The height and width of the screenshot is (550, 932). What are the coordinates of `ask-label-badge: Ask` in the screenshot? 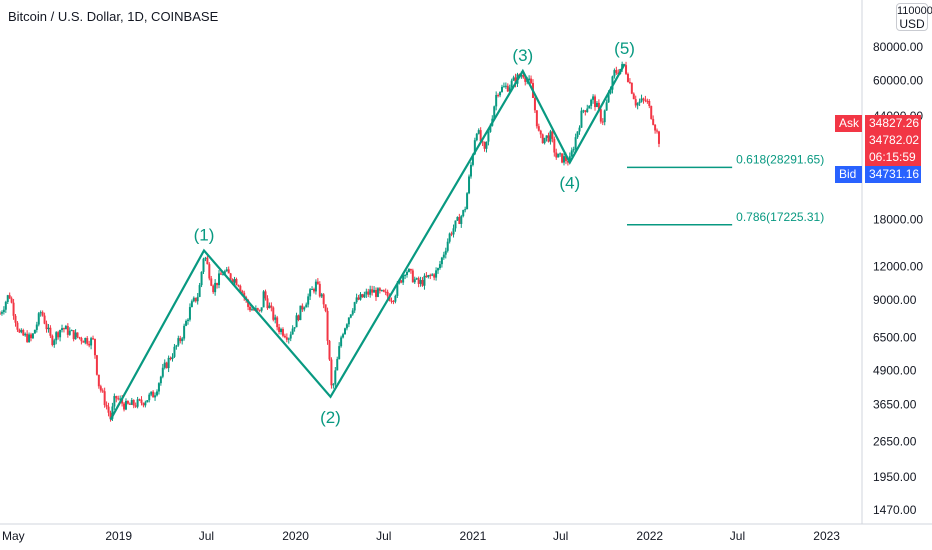 It's located at (848, 123).